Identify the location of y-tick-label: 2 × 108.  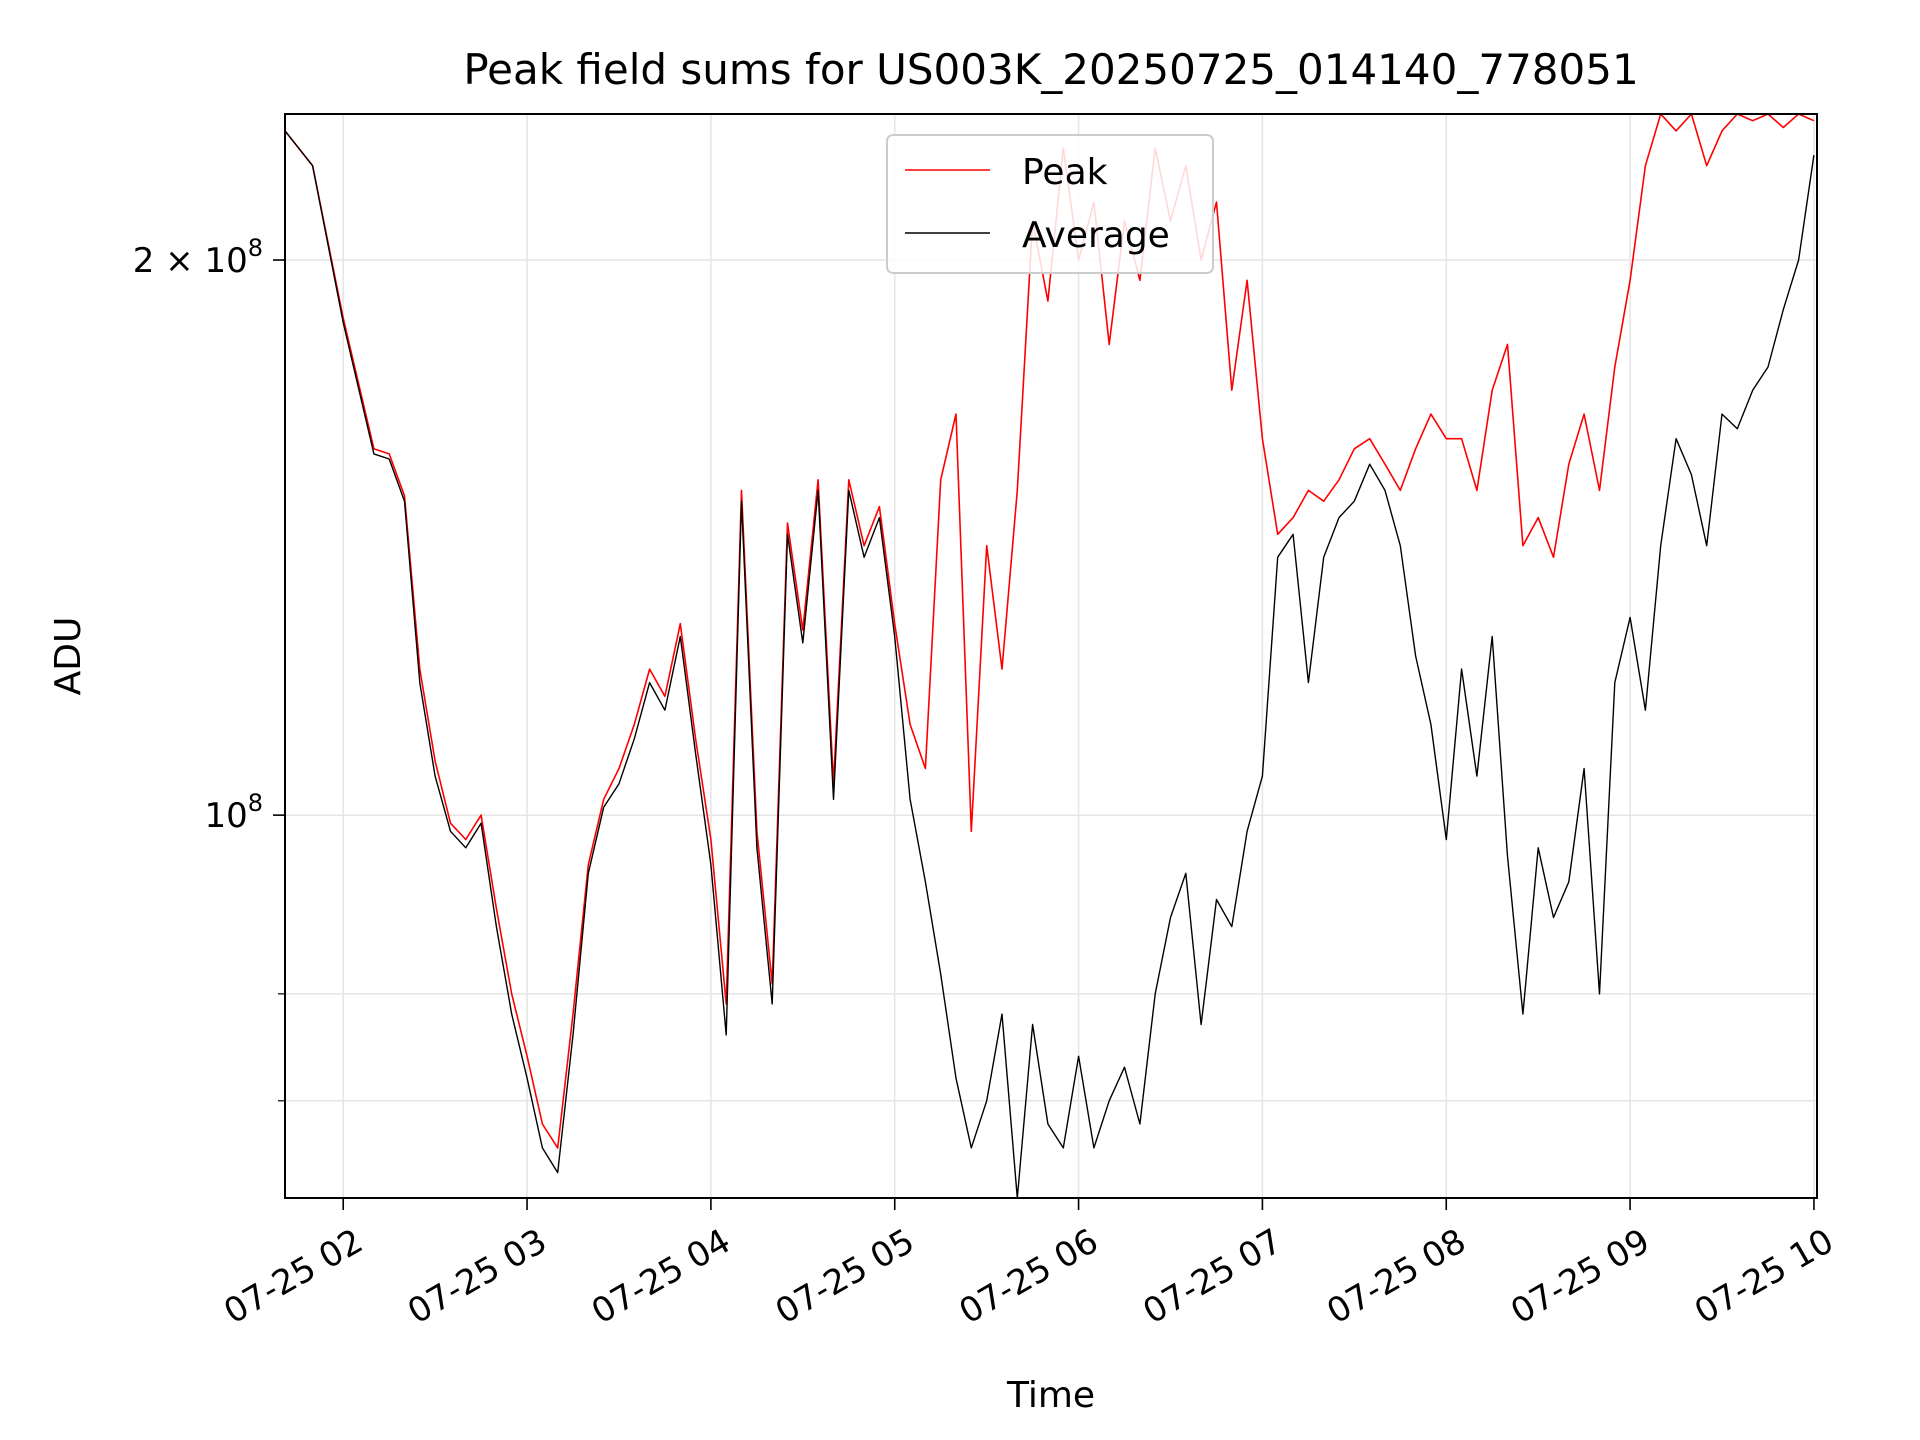
(198, 257).